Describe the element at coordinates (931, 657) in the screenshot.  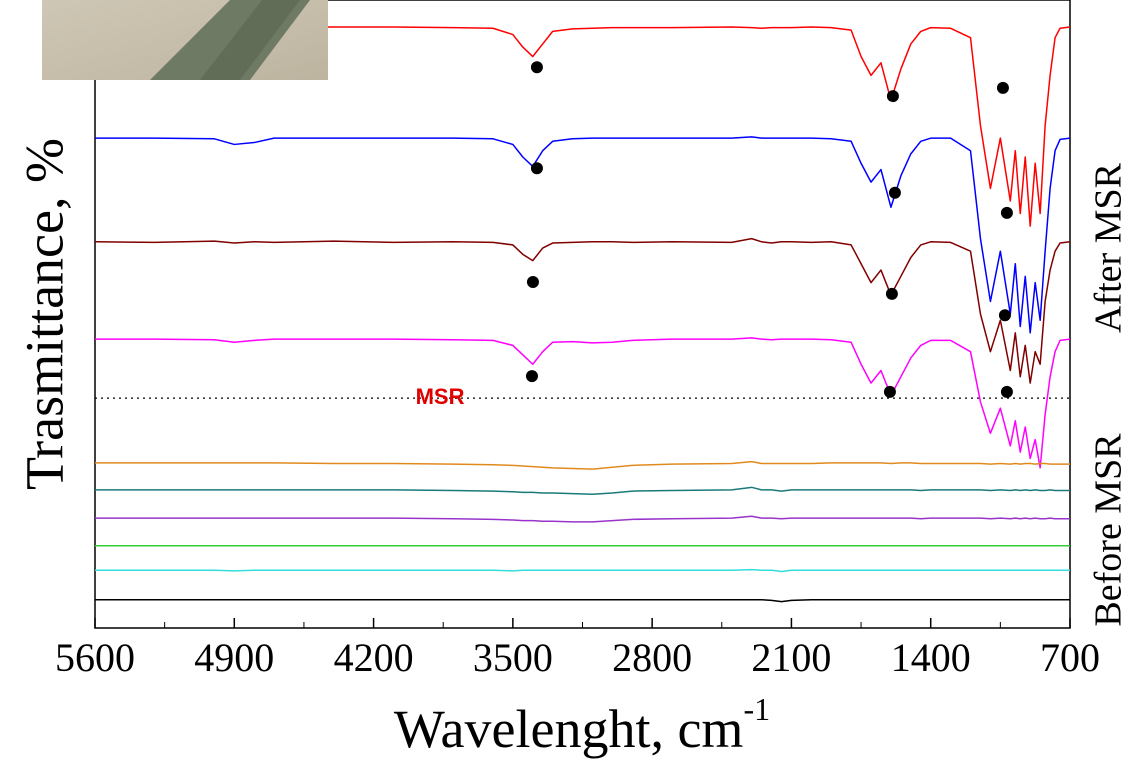
I see `x-tick-label: 1400` at that location.